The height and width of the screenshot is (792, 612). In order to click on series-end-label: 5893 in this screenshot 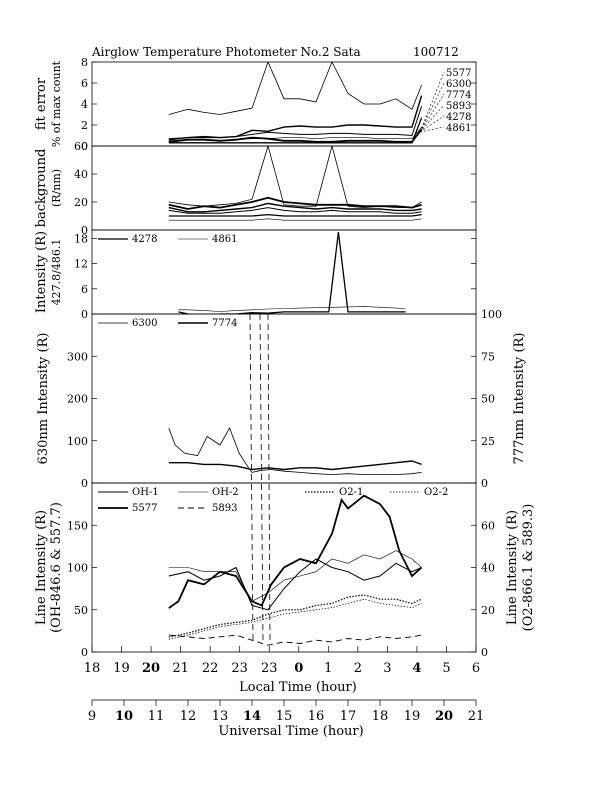, I will do `click(458, 106)`.